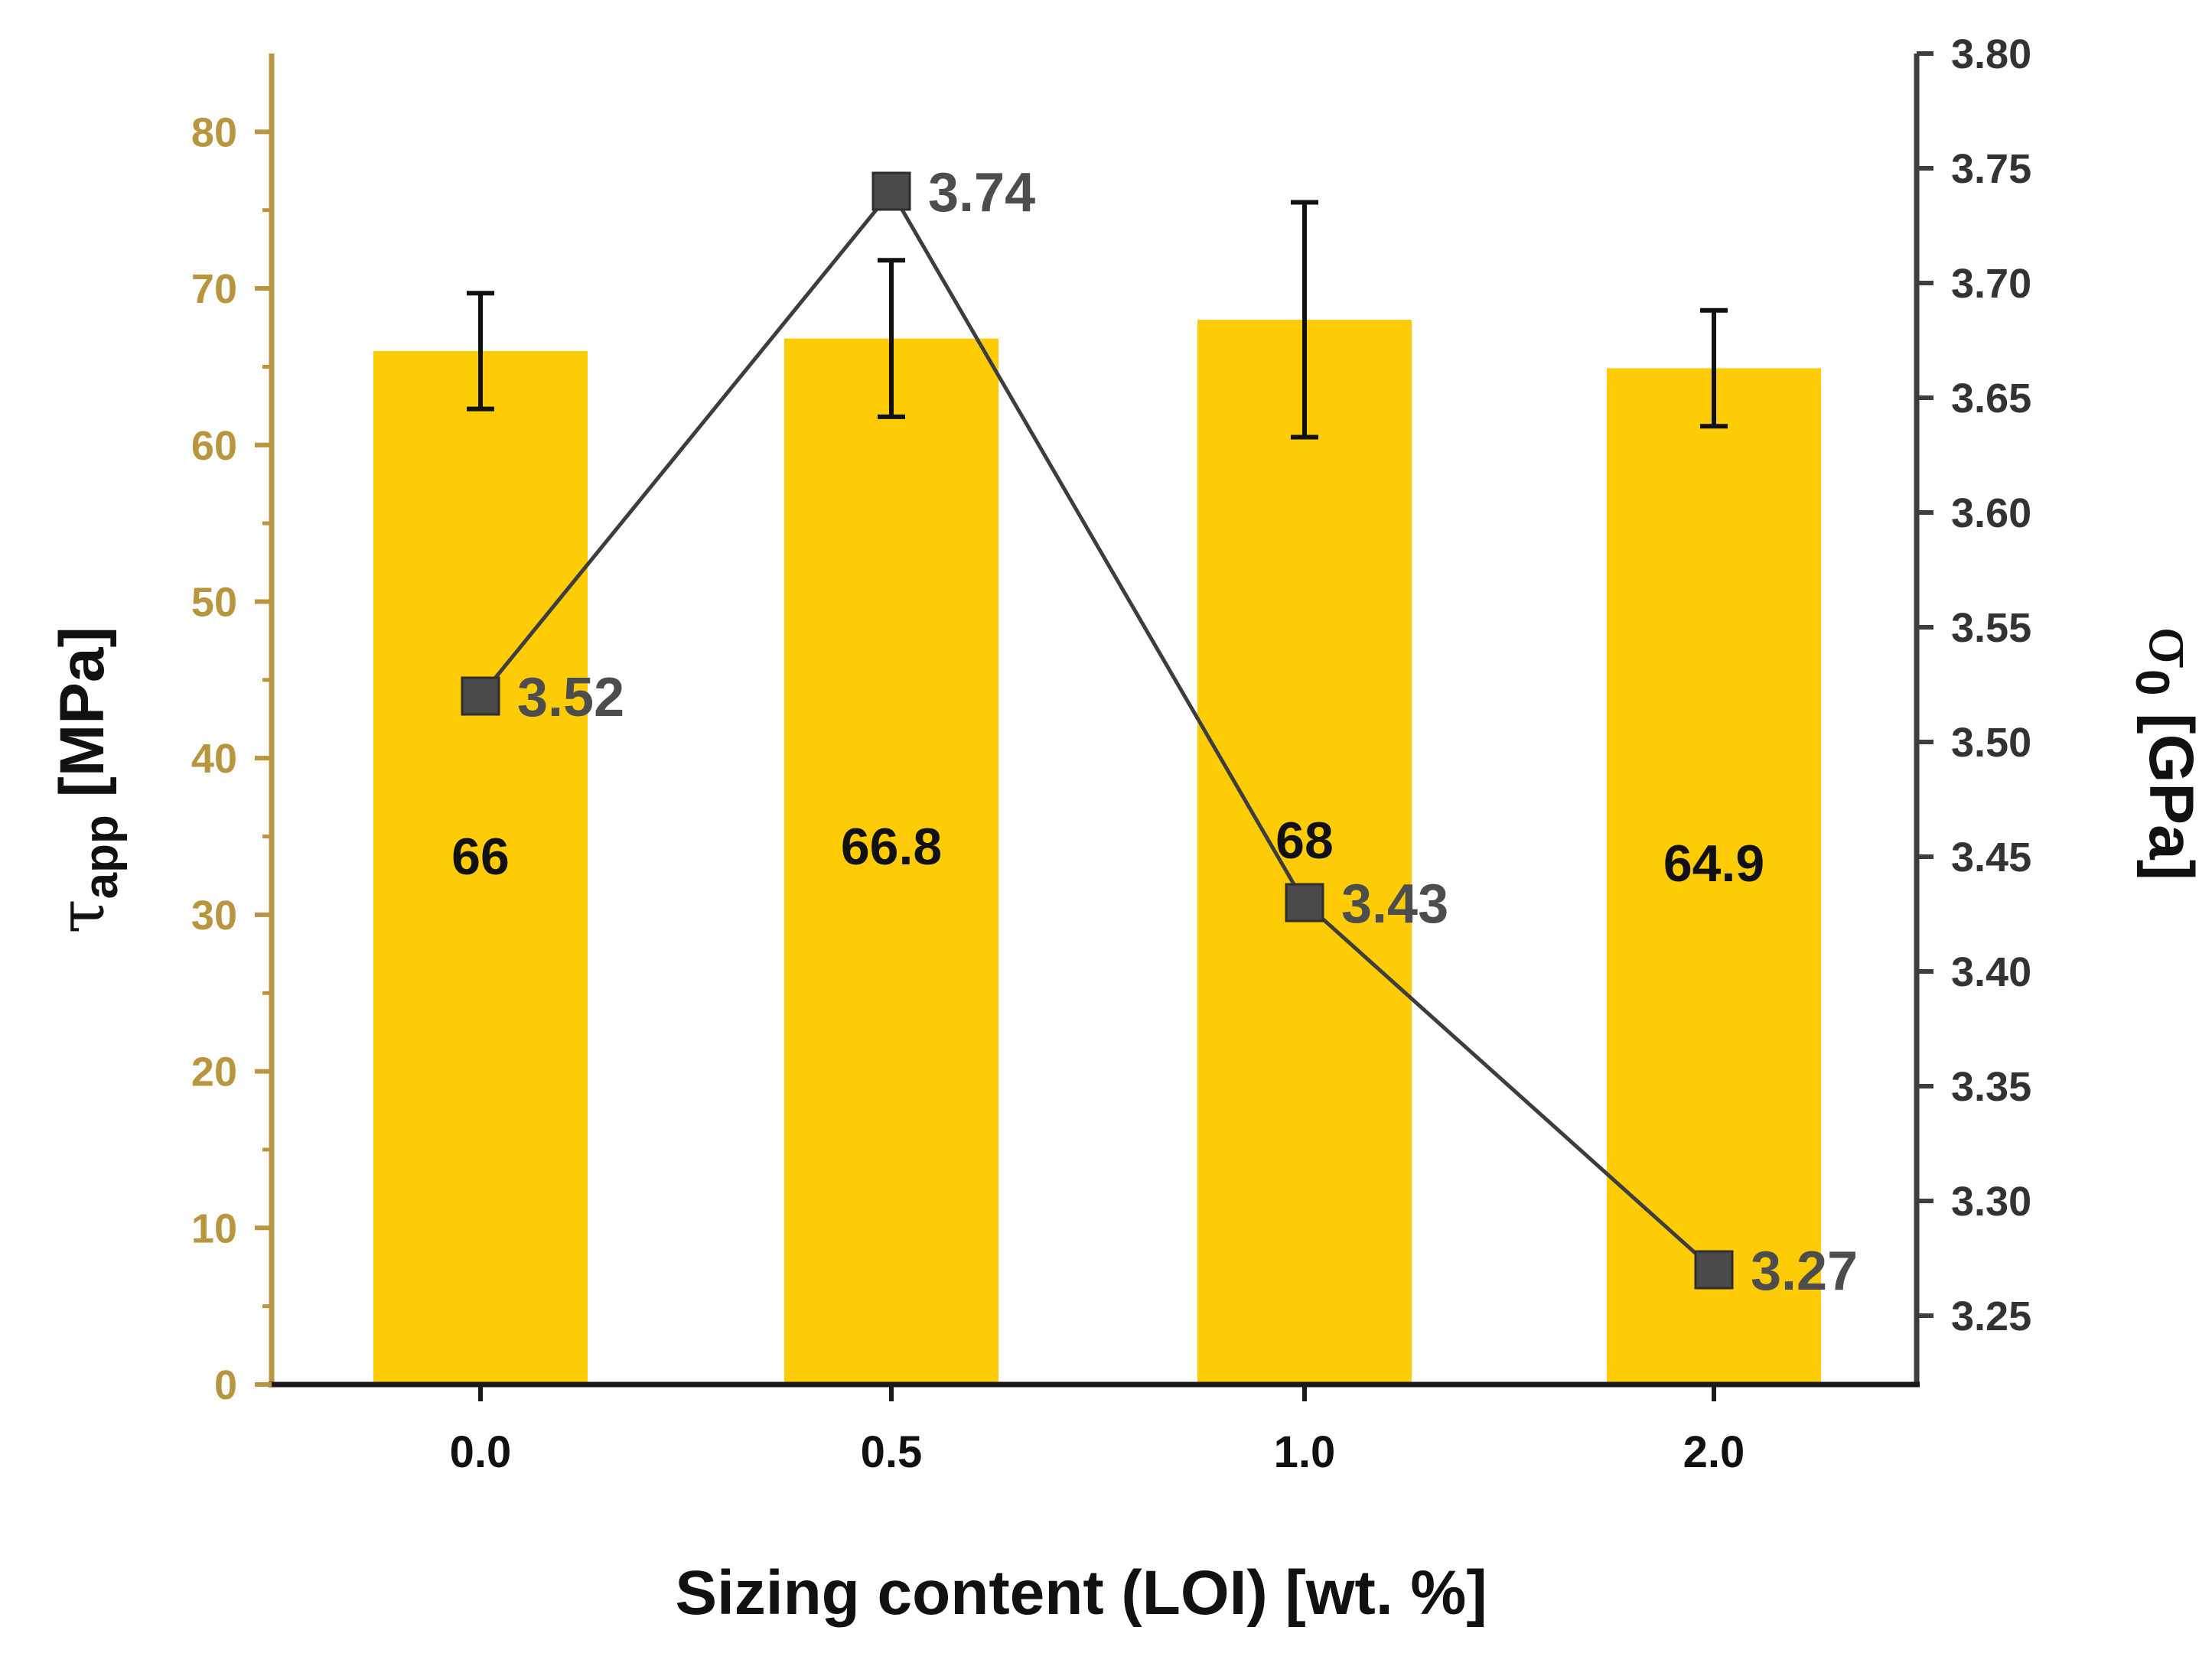  What do you see at coordinates (1304, 841) in the screenshot?
I see `bar-value-label-2: 68` at bounding box center [1304, 841].